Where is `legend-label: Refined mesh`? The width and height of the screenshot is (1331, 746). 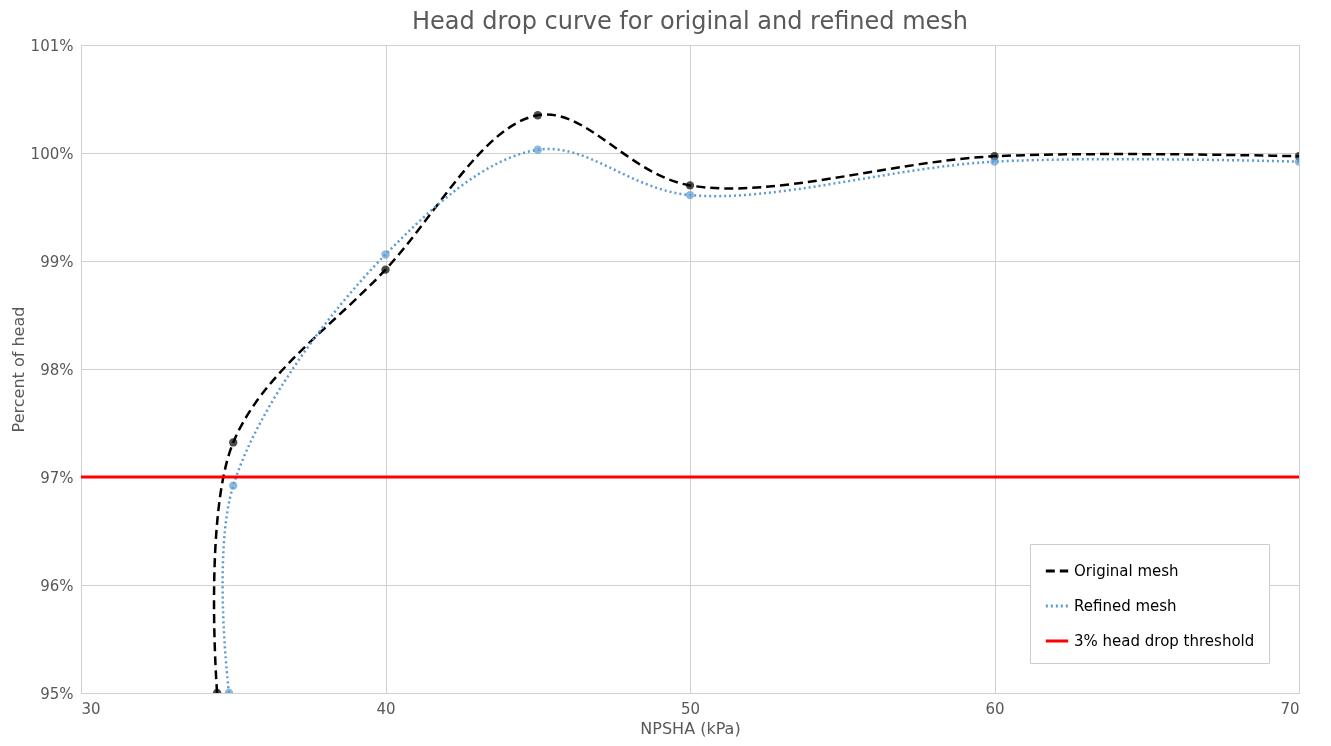
legend-label: Refined mesh is located at coordinates (1125, 606).